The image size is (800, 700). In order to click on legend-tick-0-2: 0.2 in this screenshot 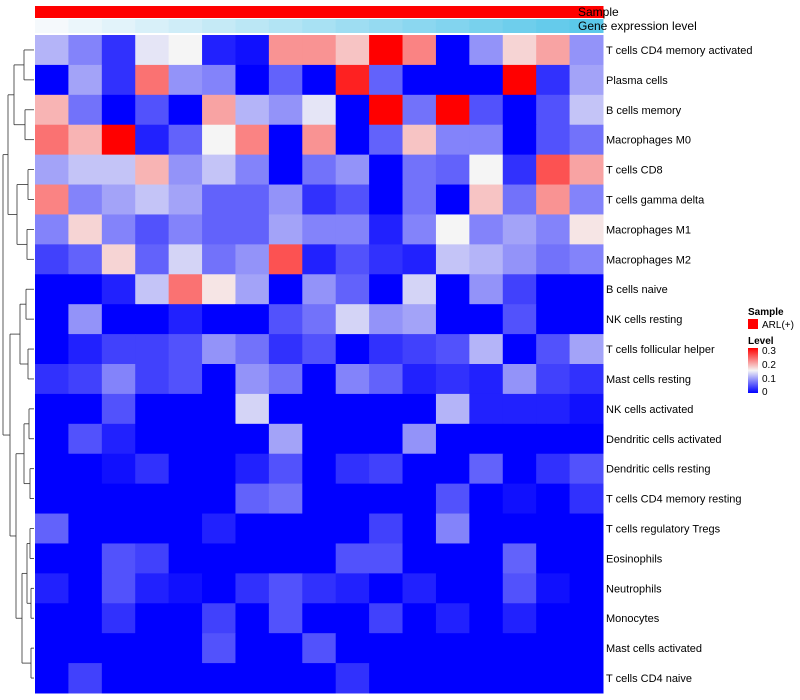, I will do `click(769, 365)`.